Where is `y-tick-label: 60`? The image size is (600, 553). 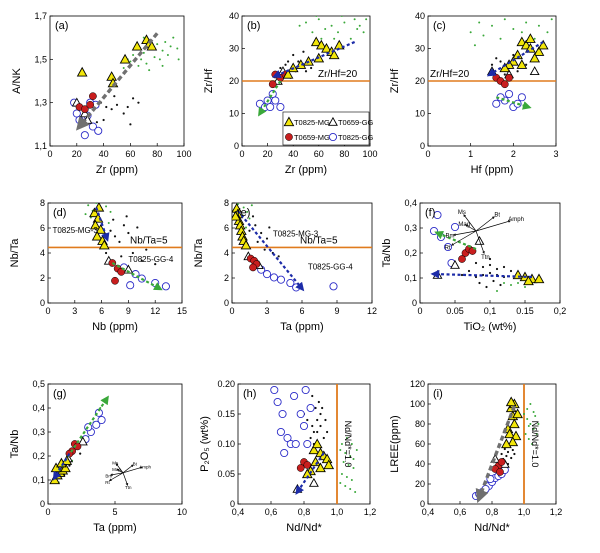
y-tick-label: 60 is located at coordinates (420, 444).